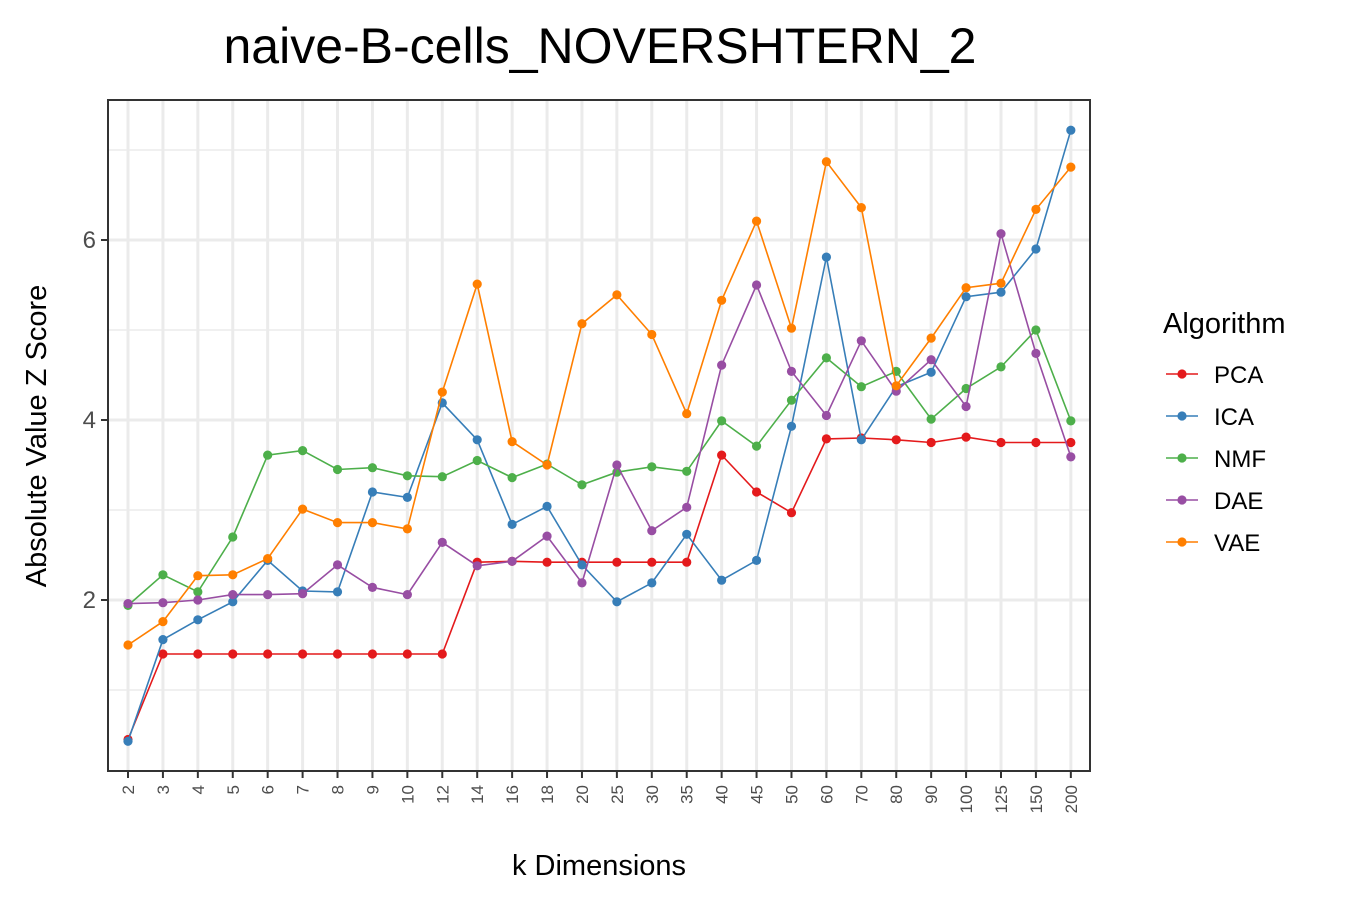  Describe the element at coordinates (1240, 459) in the screenshot. I see `legend-label-nmf: NMF` at that location.